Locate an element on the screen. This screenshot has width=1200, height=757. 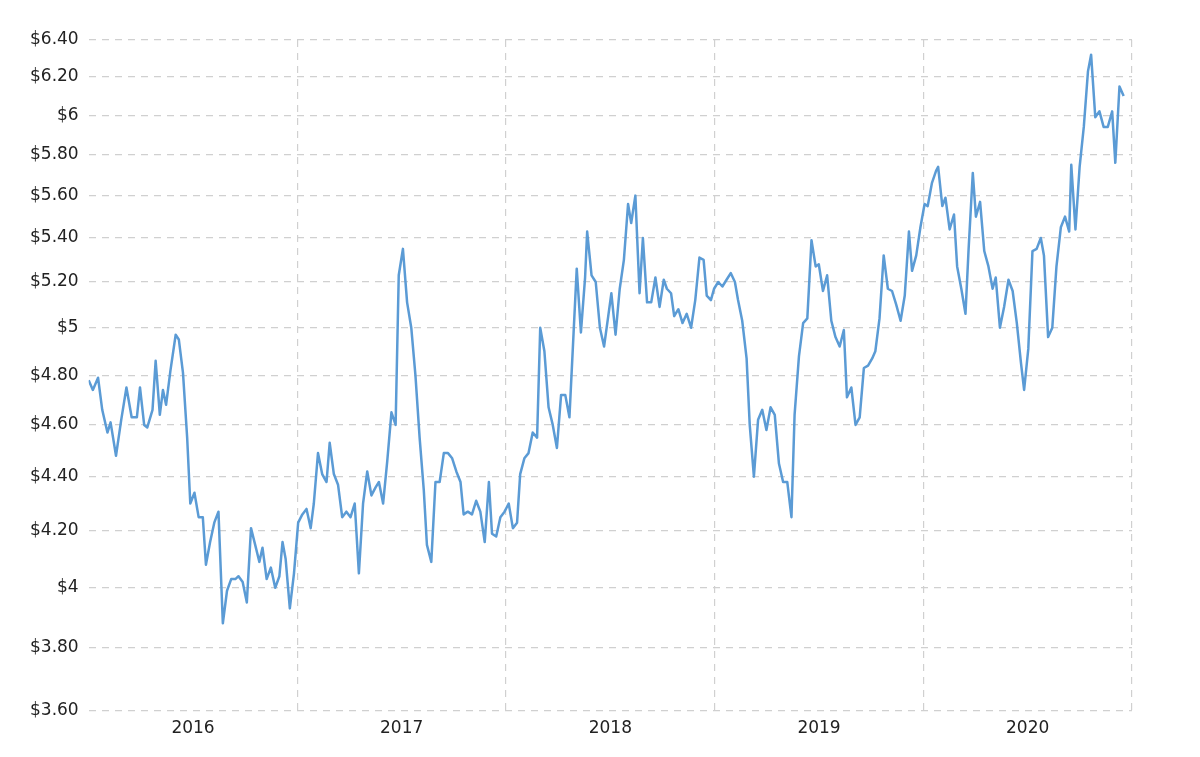
y-tick-label: $5.80 is located at coordinates (54, 153).